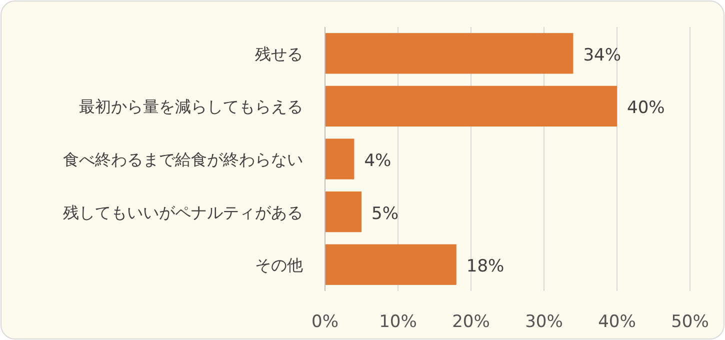 This screenshot has height=340, width=725. What do you see at coordinates (325, 322) in the screenshot?
I see `x-tick-label: 0%` at bounding box center [325, 322].